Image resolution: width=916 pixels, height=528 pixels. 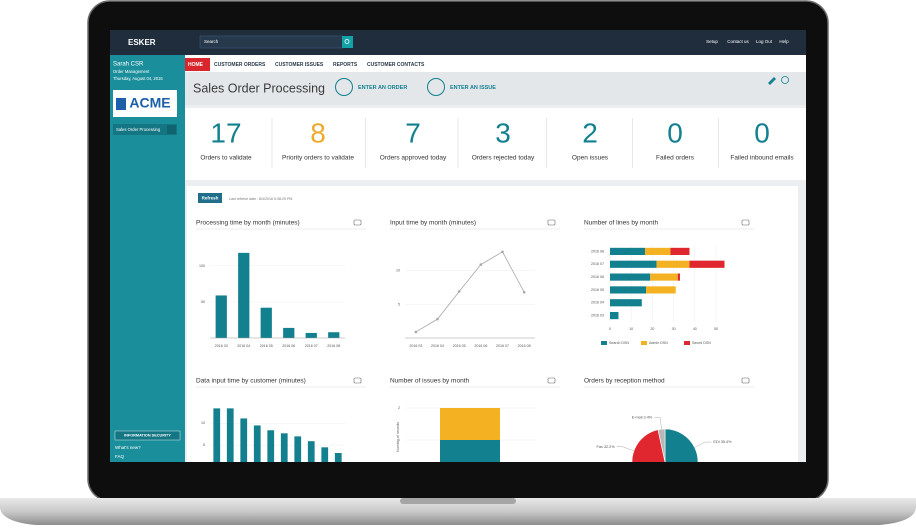 I want to click on nav-tab: CUSTOMER ISSUES, so click(x=299, y=65).